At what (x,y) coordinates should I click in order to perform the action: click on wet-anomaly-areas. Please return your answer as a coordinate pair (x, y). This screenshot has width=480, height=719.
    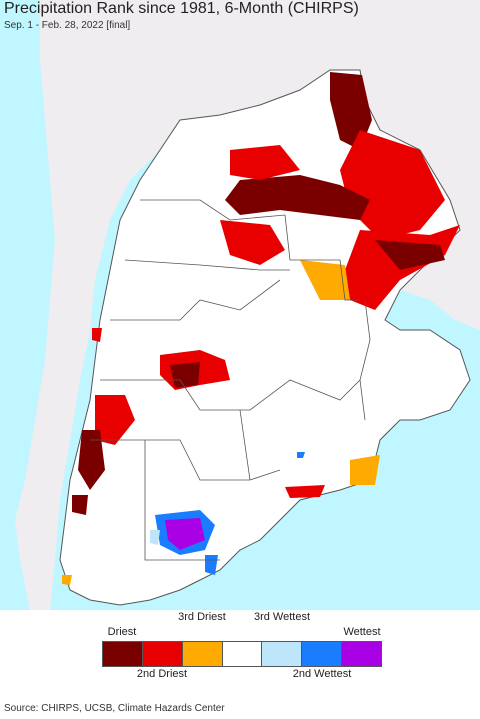
    Looking at the image, I should click on (227, 513).